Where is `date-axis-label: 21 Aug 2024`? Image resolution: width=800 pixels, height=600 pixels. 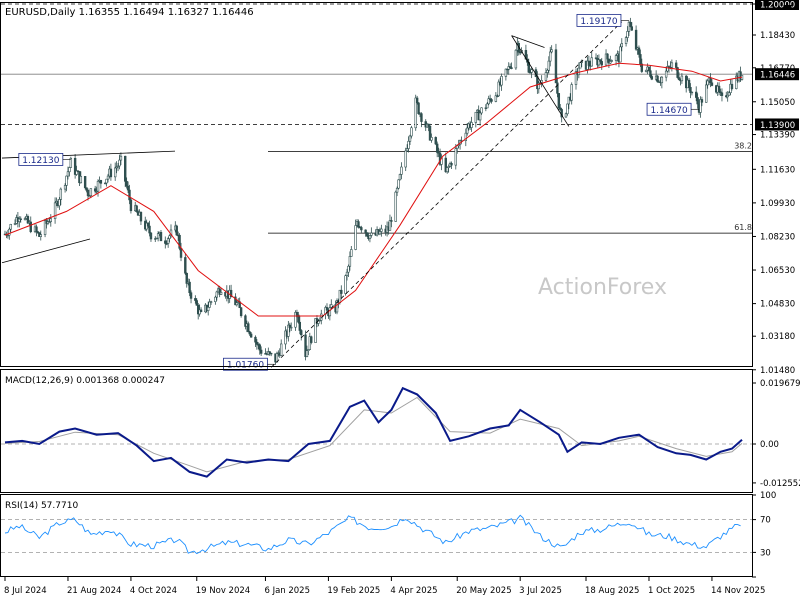
date-axis-label: 21 Aug 2024 is located at coordinates (94, 591).